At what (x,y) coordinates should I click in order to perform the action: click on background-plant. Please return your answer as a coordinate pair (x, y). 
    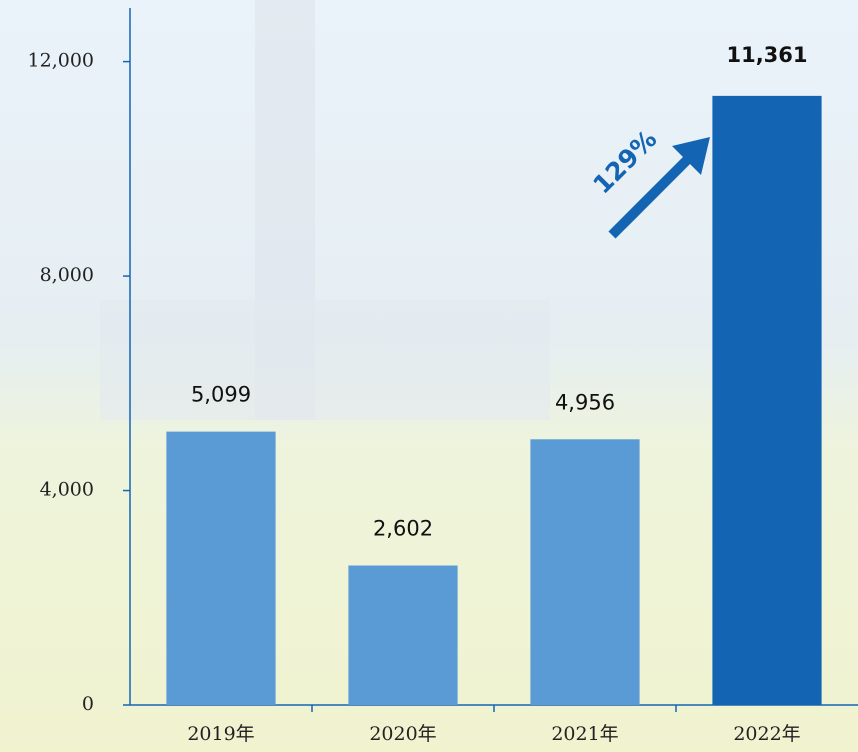
    Looking at the image, I should click on (325, 360).